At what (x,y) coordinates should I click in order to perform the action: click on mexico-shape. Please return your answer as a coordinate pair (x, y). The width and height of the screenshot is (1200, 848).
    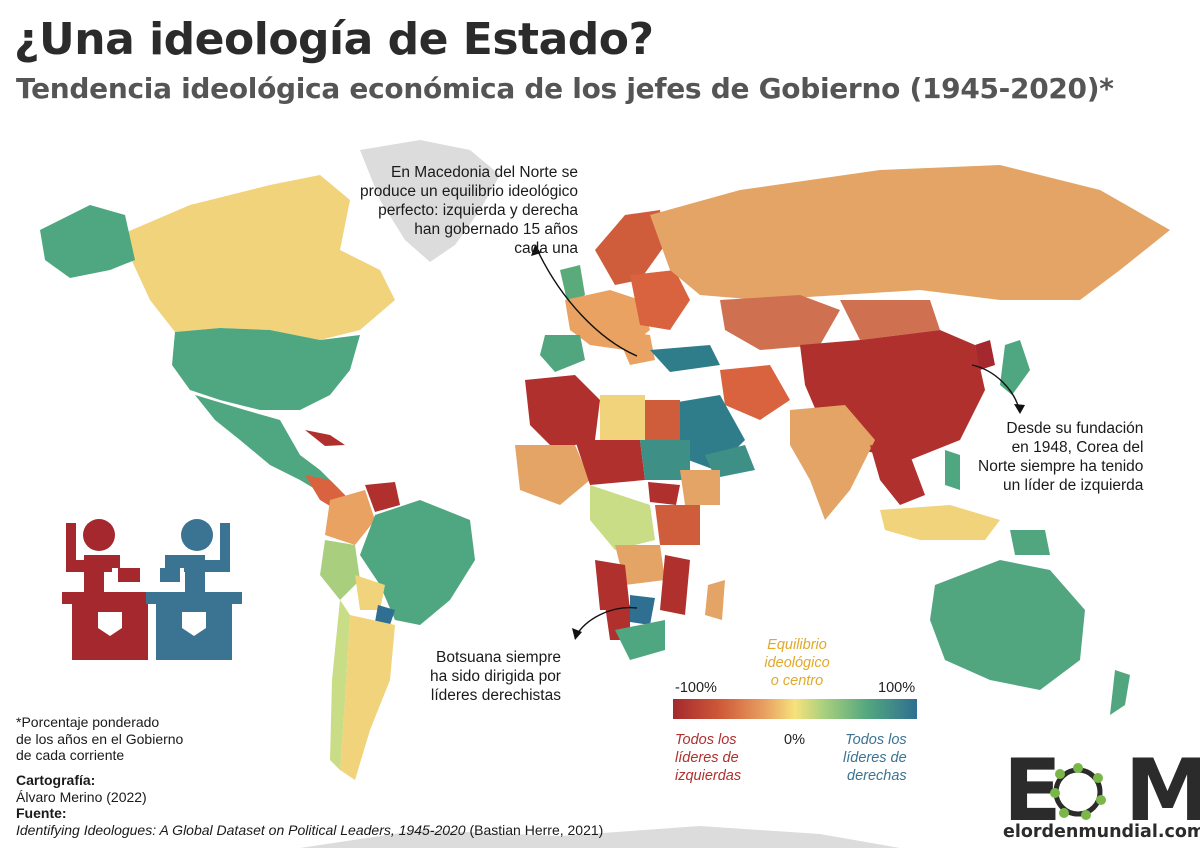
    Looking at the image, I should click on (267, 445).